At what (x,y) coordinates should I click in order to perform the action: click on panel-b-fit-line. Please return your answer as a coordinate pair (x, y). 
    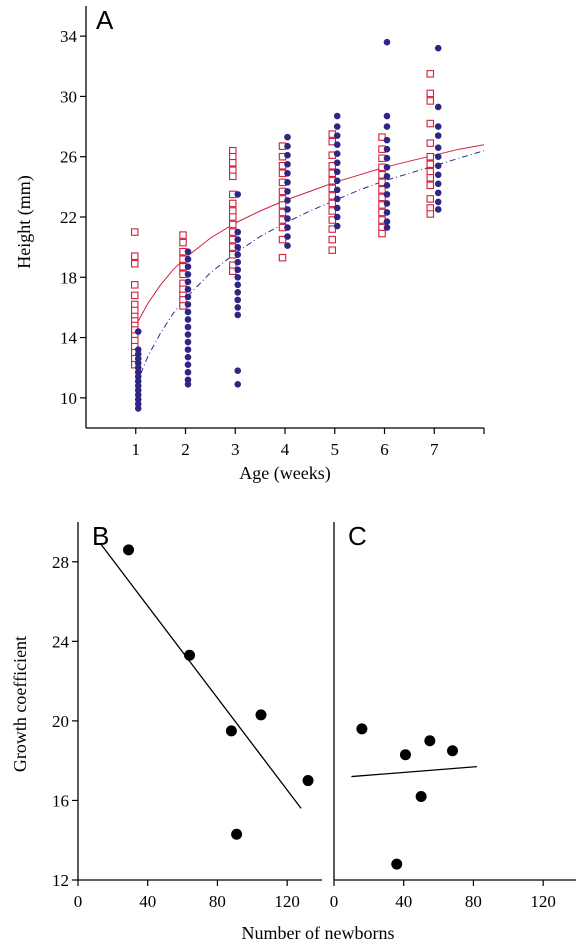
    Looking at the image, I should click on (201, 676).